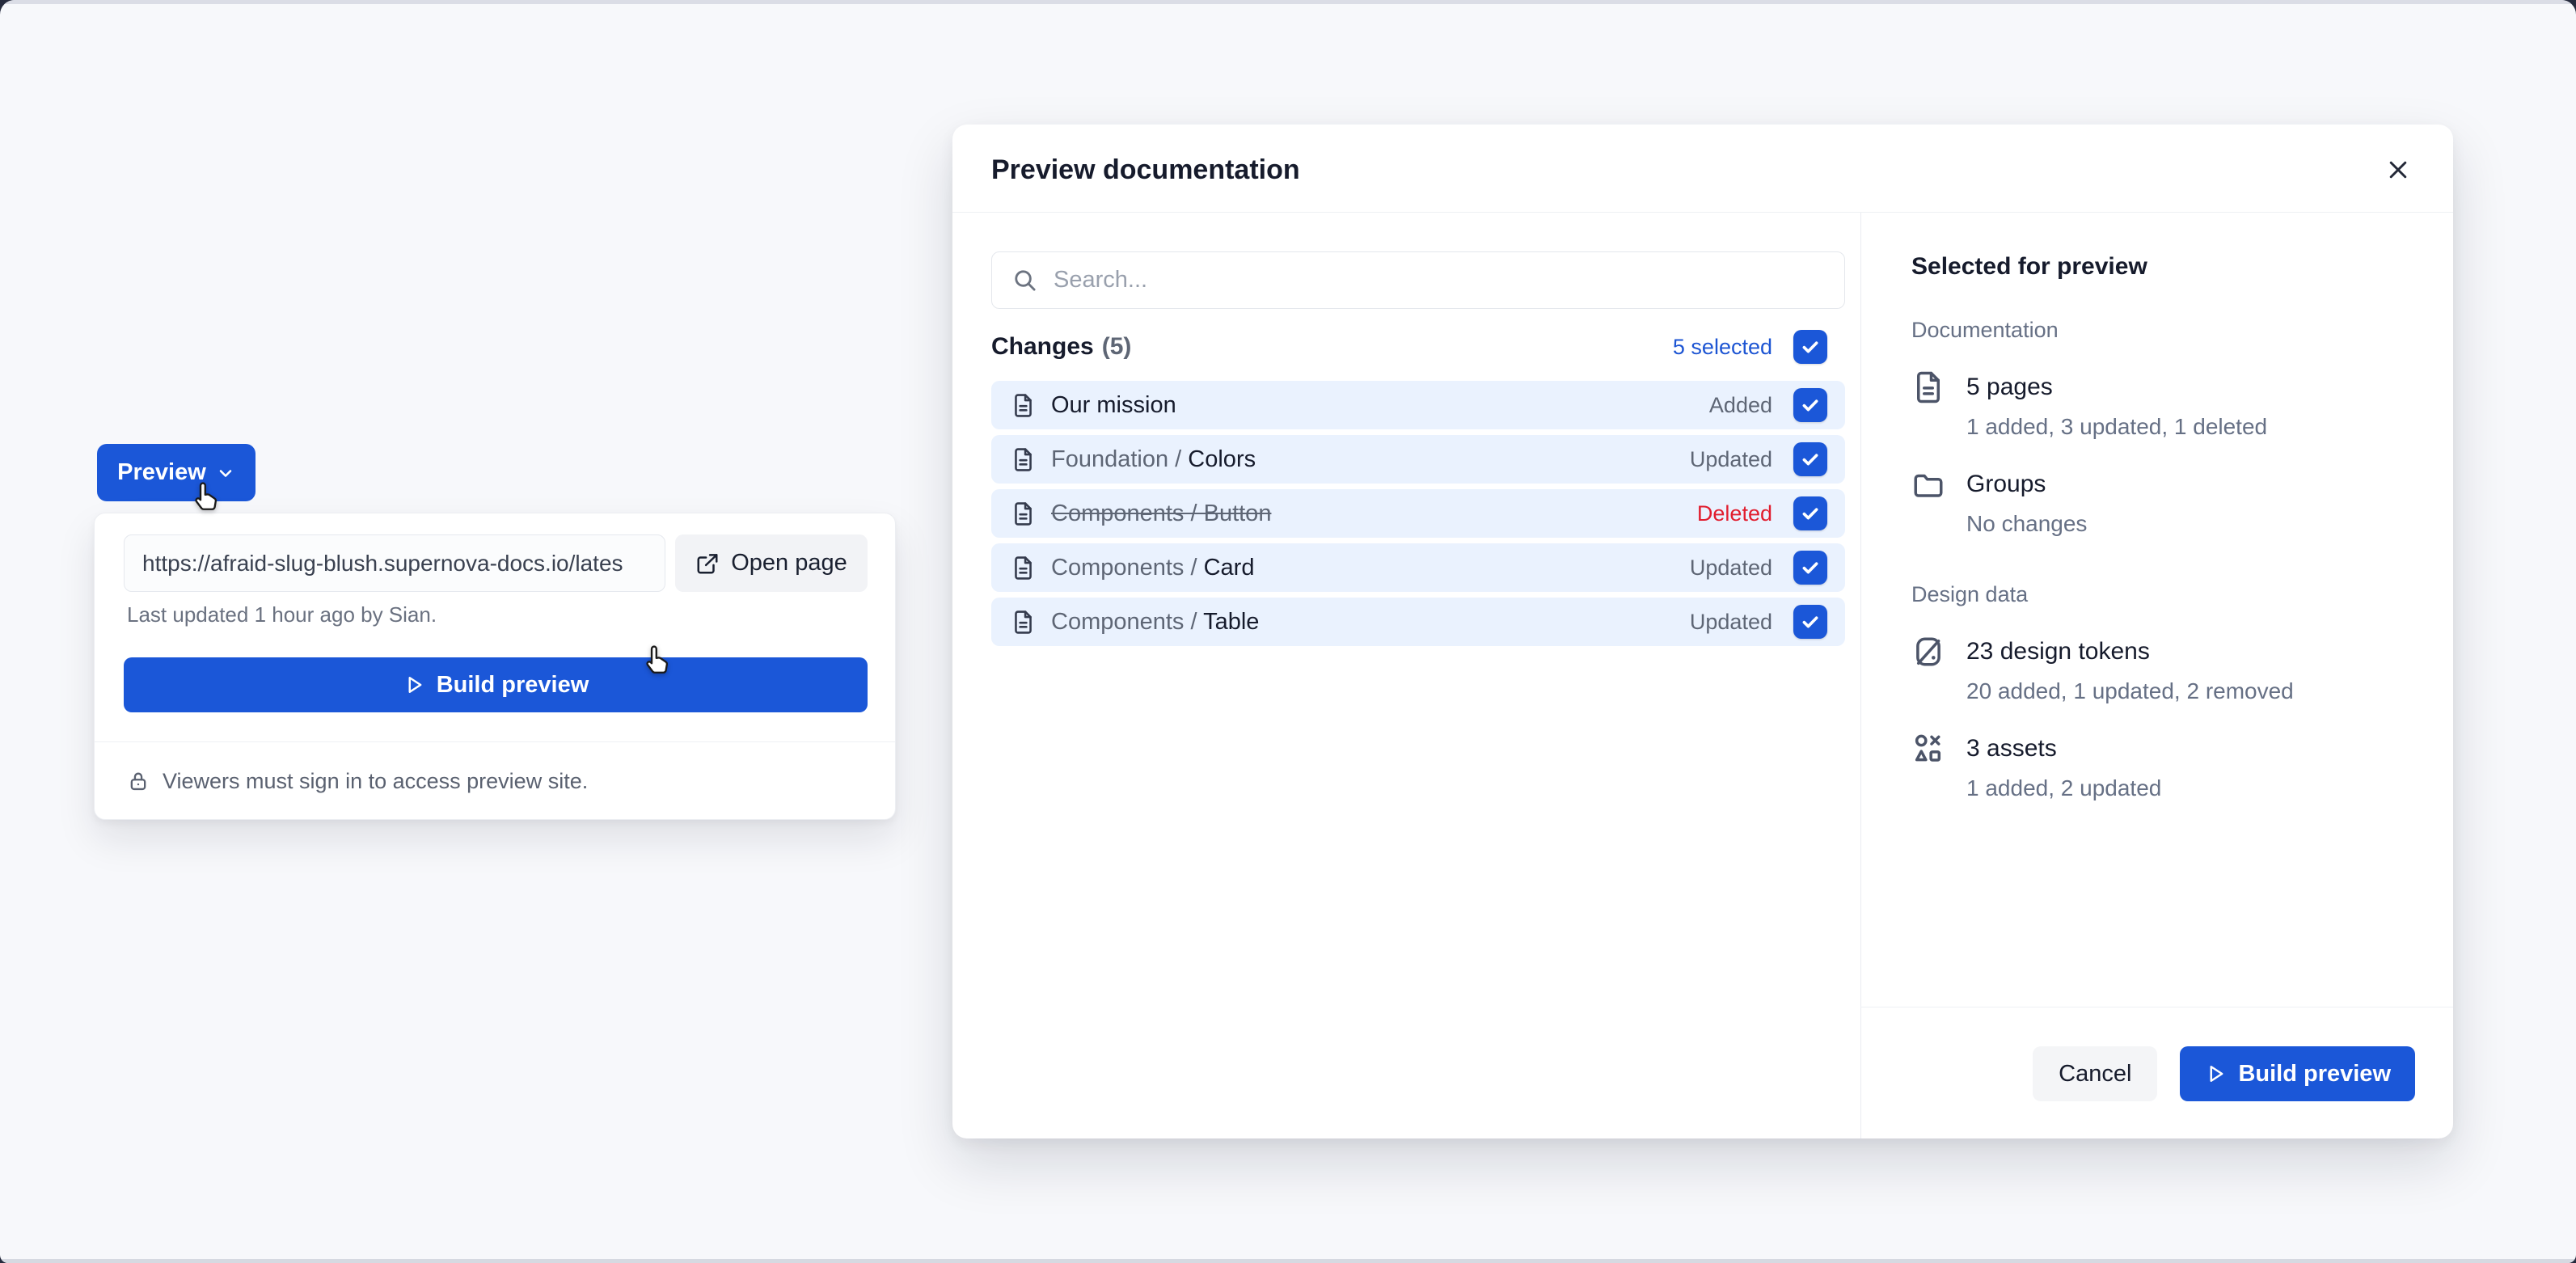 The image size is (2576, 1263). Describe the element at coordinates (1418, 405) in the screenshot. I see `change-row: Our mission Added` at that location.